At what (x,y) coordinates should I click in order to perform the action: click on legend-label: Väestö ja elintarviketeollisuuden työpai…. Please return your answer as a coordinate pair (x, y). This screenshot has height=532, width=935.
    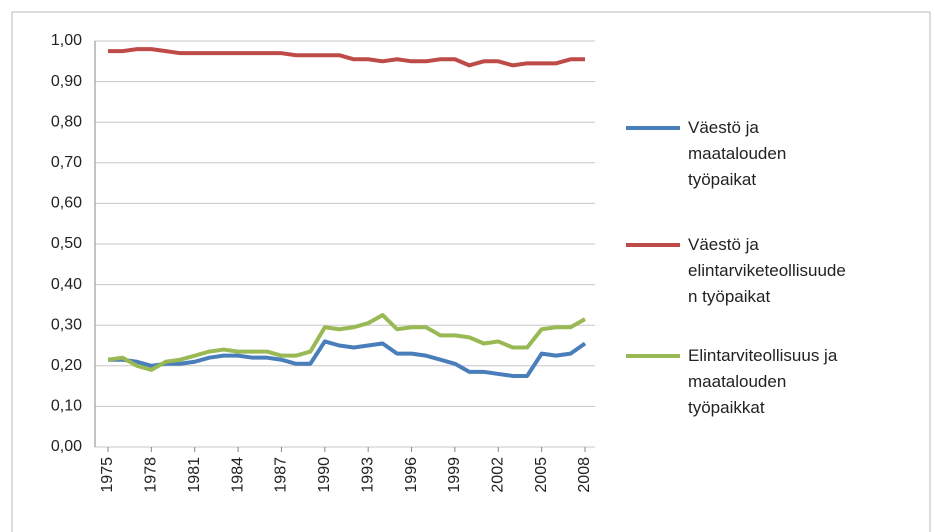
    Looking at the image, I should click on (767, 270).